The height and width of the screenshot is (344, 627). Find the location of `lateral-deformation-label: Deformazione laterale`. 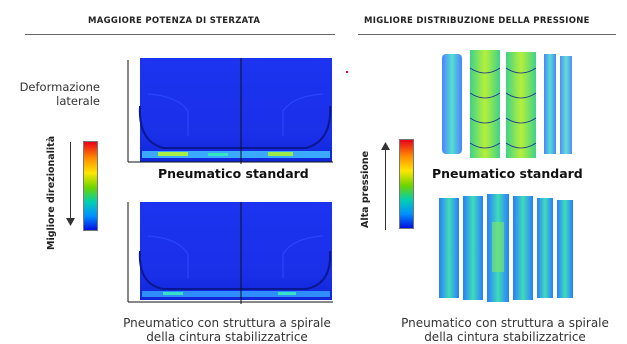

lateral-deformation-label: Deformazione laterale is located at coordinates (52, 94).